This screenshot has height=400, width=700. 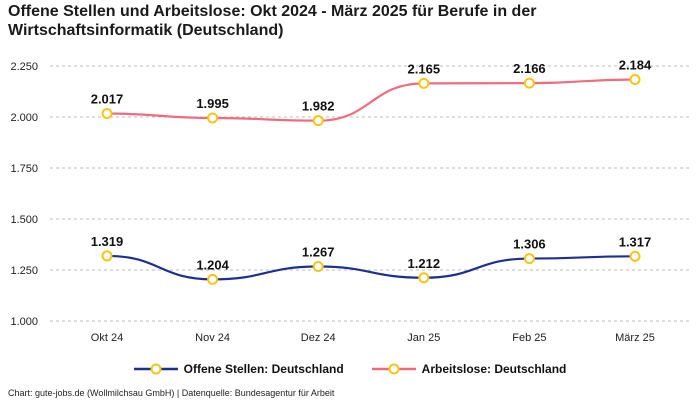 I want to click on y-tick-label: 1.000, so click(x=24, y=322).